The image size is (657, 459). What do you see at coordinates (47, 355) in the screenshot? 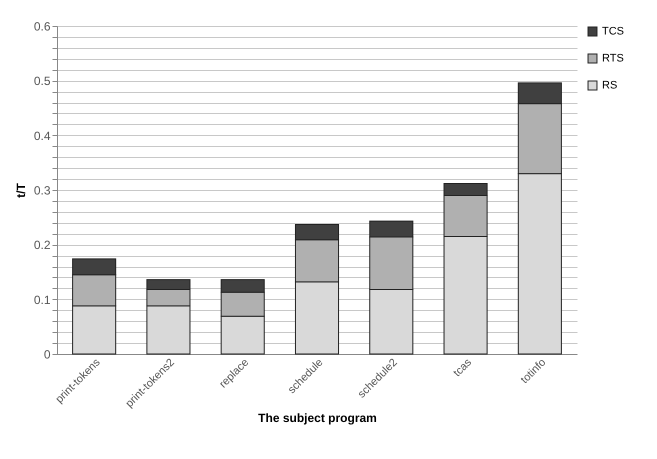
I see `y-tick-label: 0` at bounding box center [47, 355].